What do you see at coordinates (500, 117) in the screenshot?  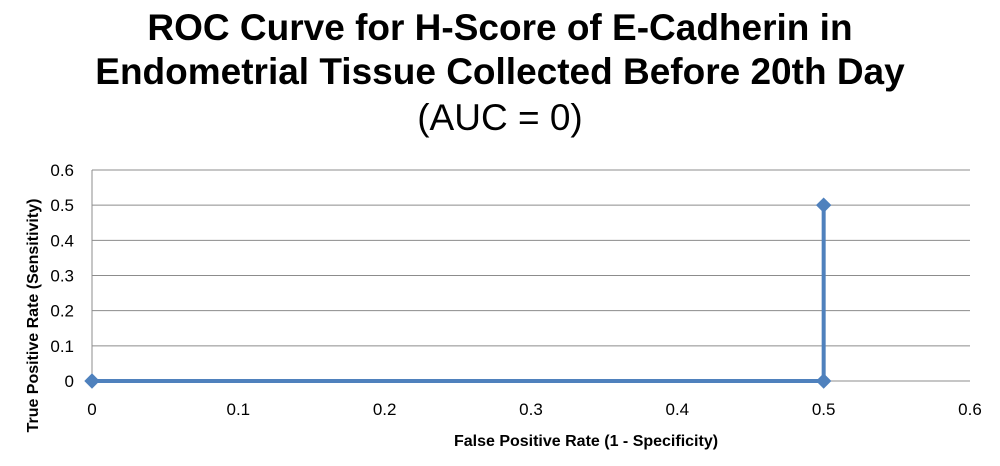 I see `chart-subtitle: (AUC = 0)` at bounding box center [500, 117].